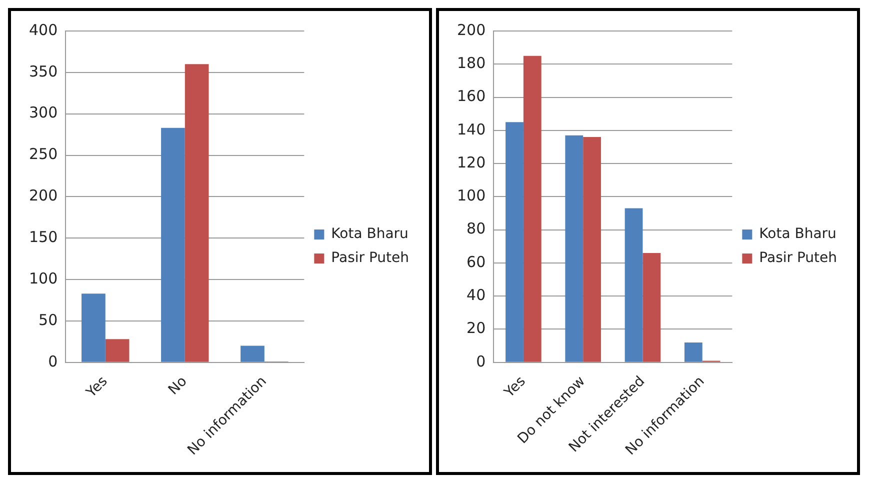 This screenshot has width=870, height=489. What do you see at coordinates (471, 162) in the screenshot?
I see `y-tick-label: 120` at bounding box center [471, 162].